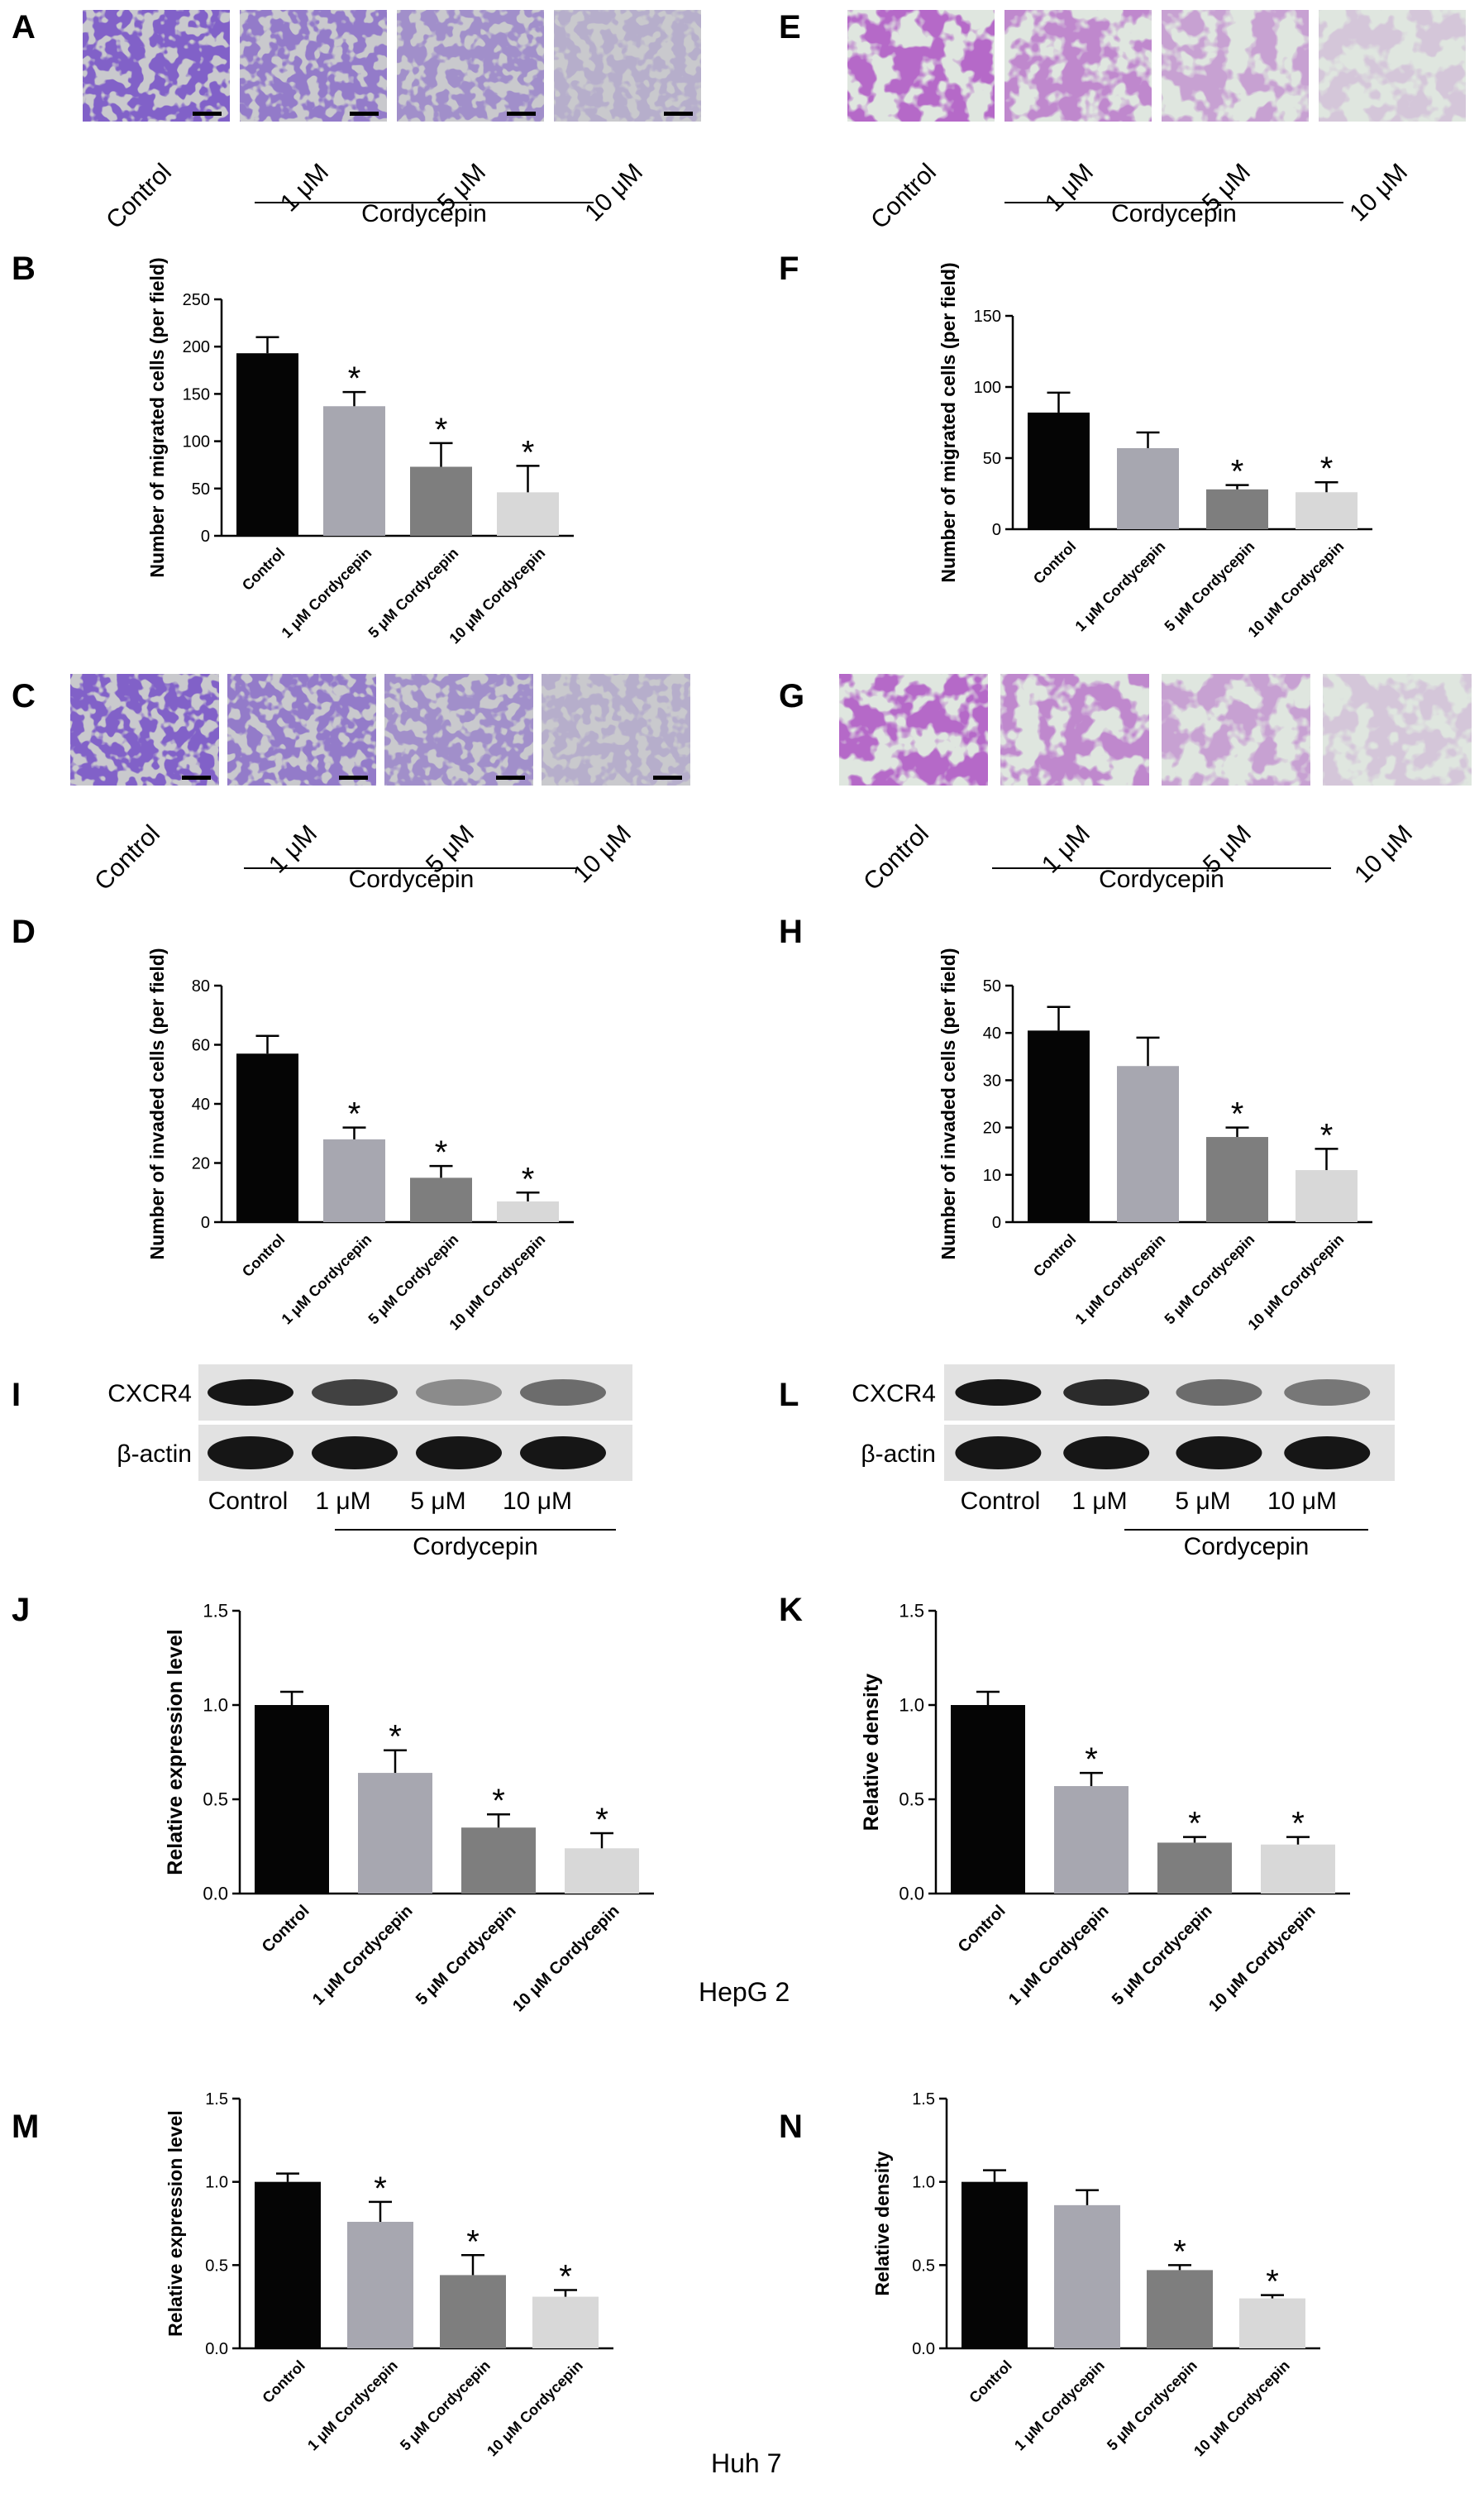 The image size is (1484, 2498). I want to click on y-tick-label: 10, so click(992, 1176).